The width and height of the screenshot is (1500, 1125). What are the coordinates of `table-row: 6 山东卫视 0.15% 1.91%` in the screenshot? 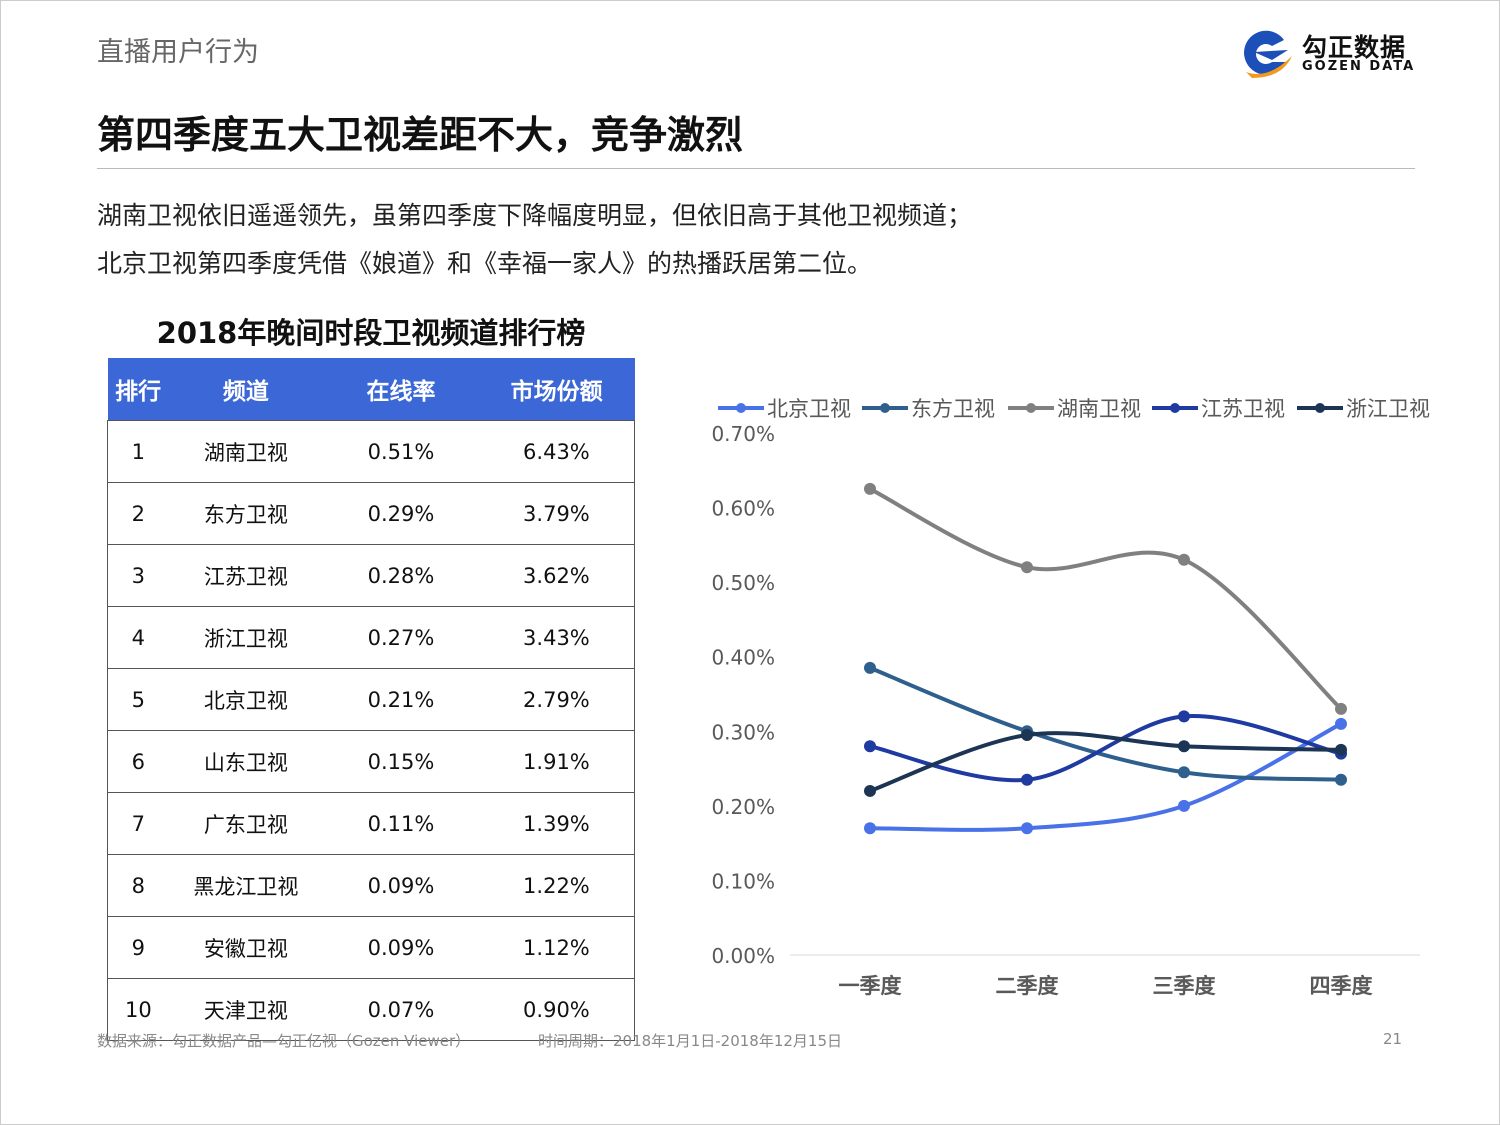 It's located at (371, 761).